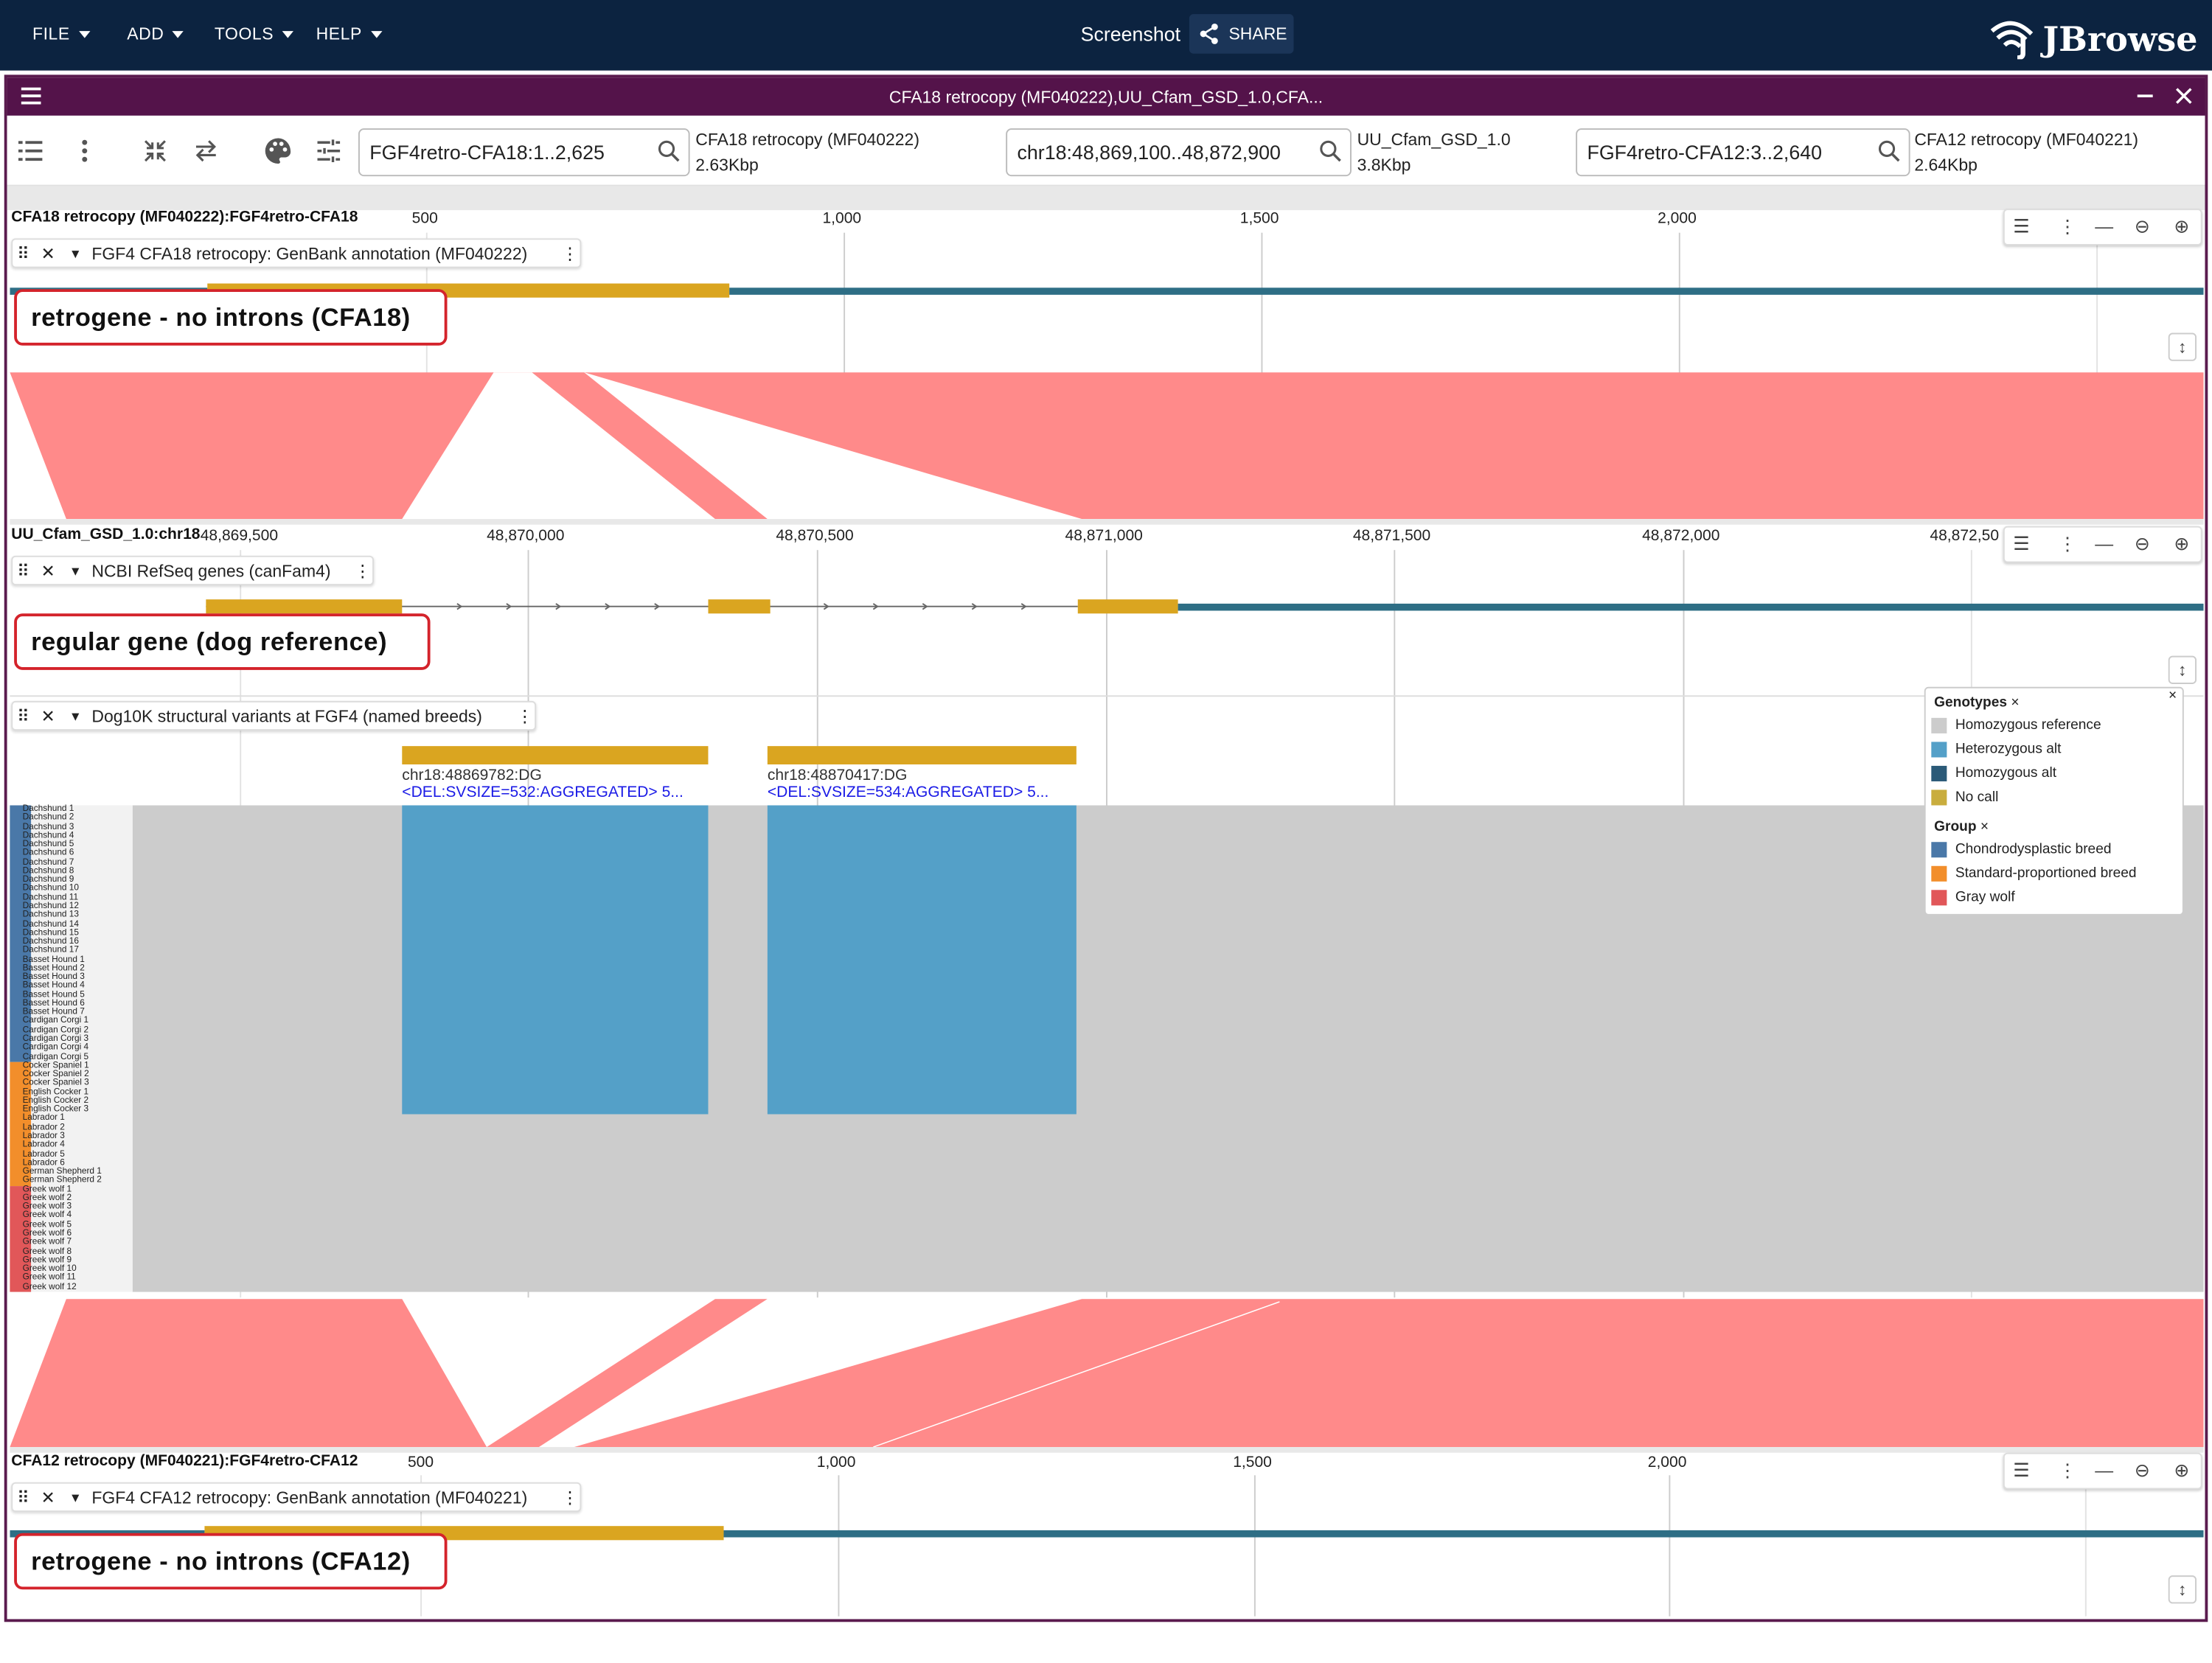 This screenshot has width=2212, height=1663. Describe the element at coordinates (815, 536) in the screenshot. I see `ruler-tick: 48,870,500` at that location.